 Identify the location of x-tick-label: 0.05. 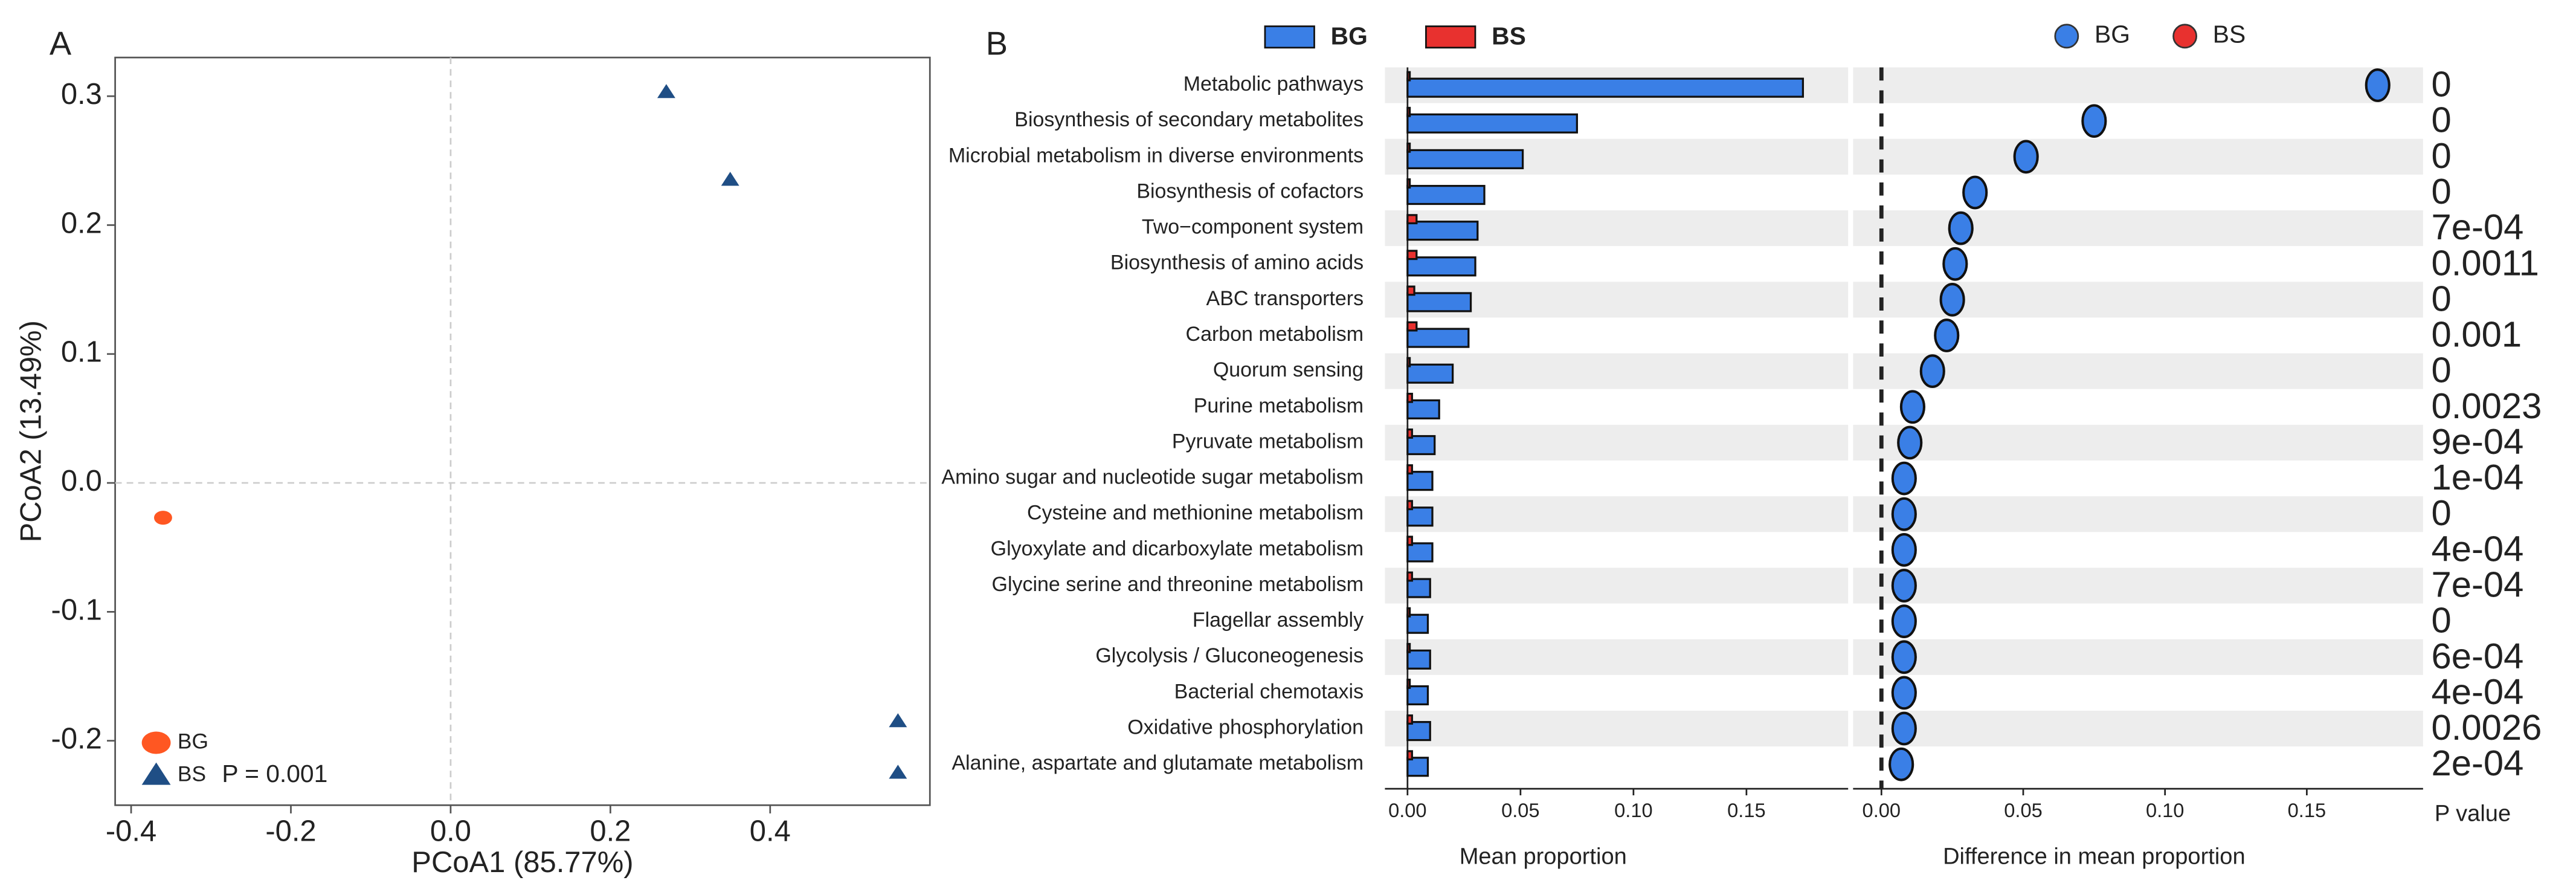
(1520, 810).